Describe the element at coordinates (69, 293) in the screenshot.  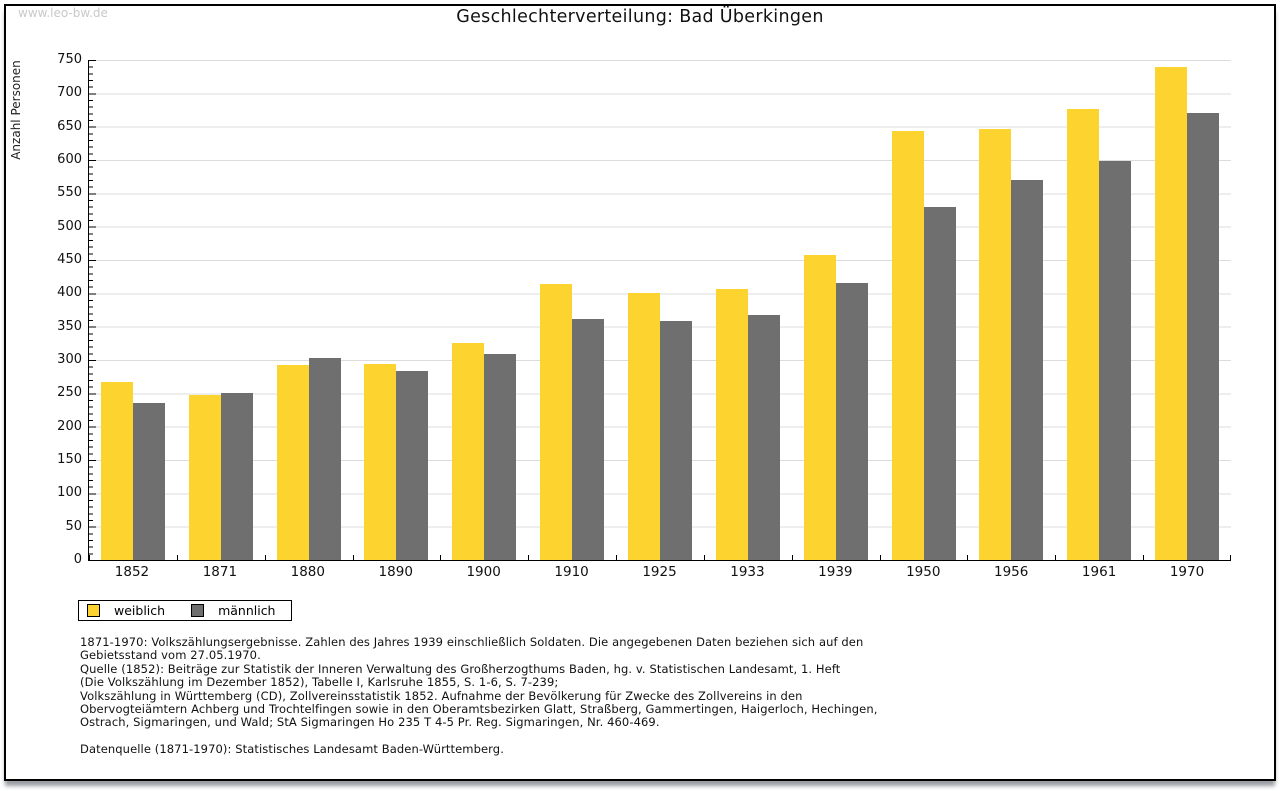
I see `y-tick-label: 400` at that location.